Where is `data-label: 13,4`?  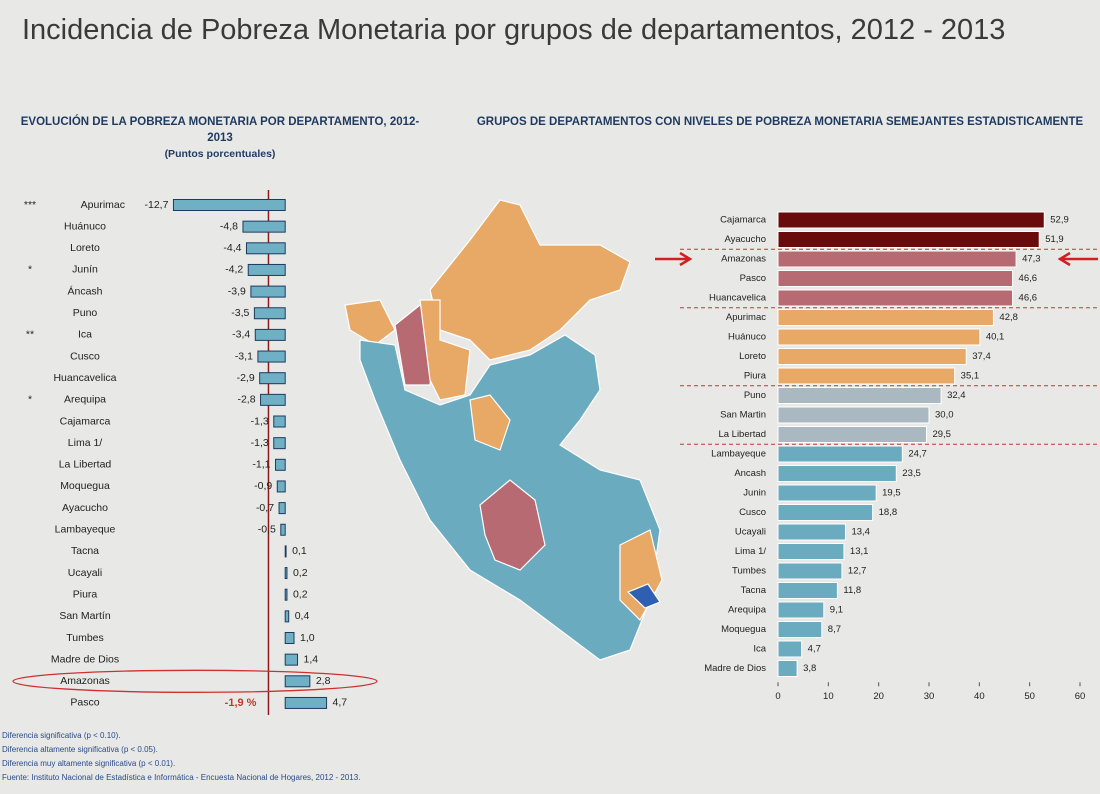
data-label: 13,4 is located at coordinates (860, 532).